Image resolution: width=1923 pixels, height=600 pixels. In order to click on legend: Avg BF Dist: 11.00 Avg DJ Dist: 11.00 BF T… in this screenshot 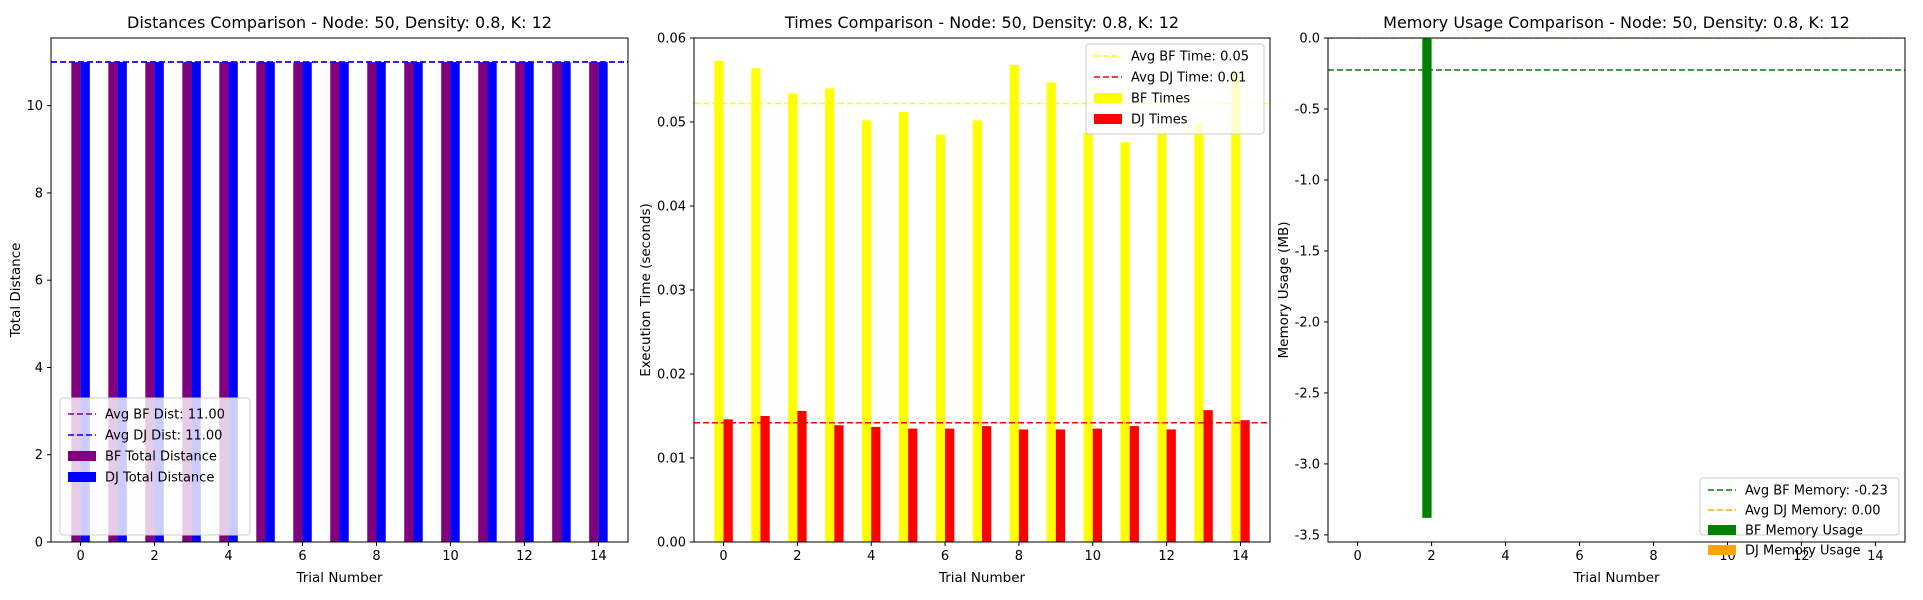, I will do `click(155, 466)`.